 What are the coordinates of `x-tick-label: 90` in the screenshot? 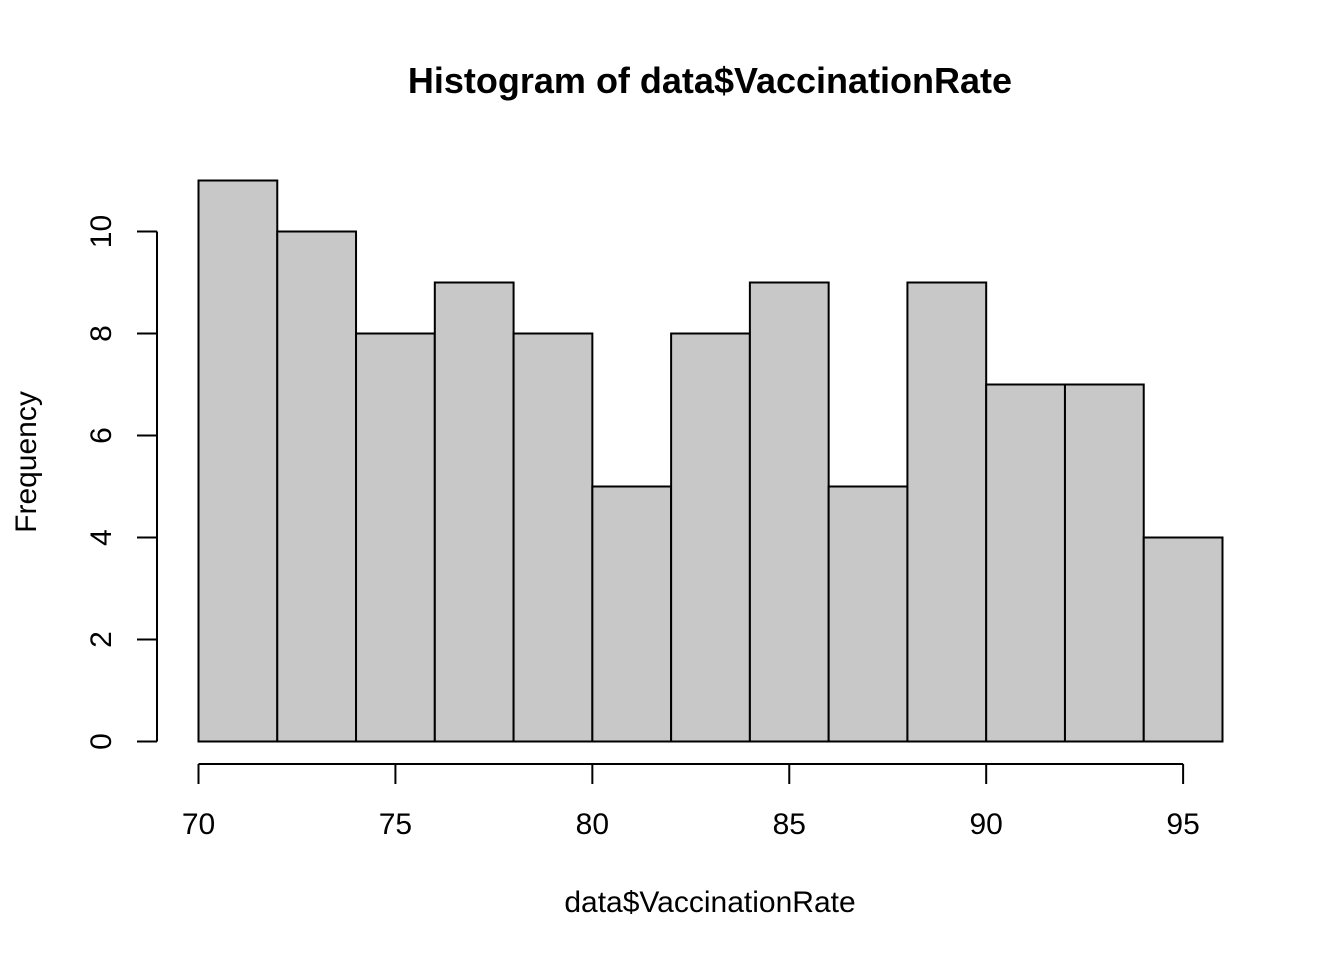 It's located at (986, 824).